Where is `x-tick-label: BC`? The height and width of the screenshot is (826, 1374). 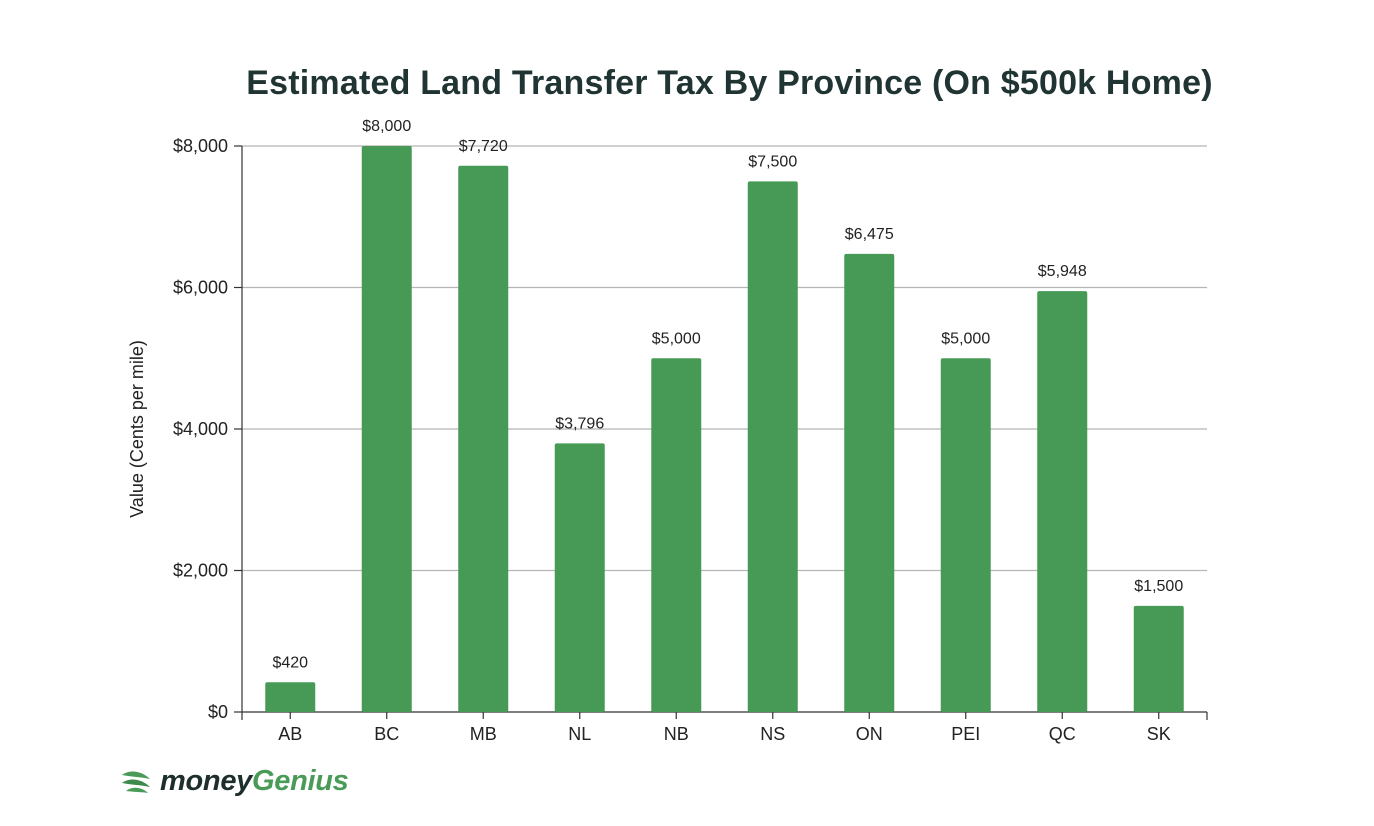
x-tick-label: BC is located at coordinates (386, 734).